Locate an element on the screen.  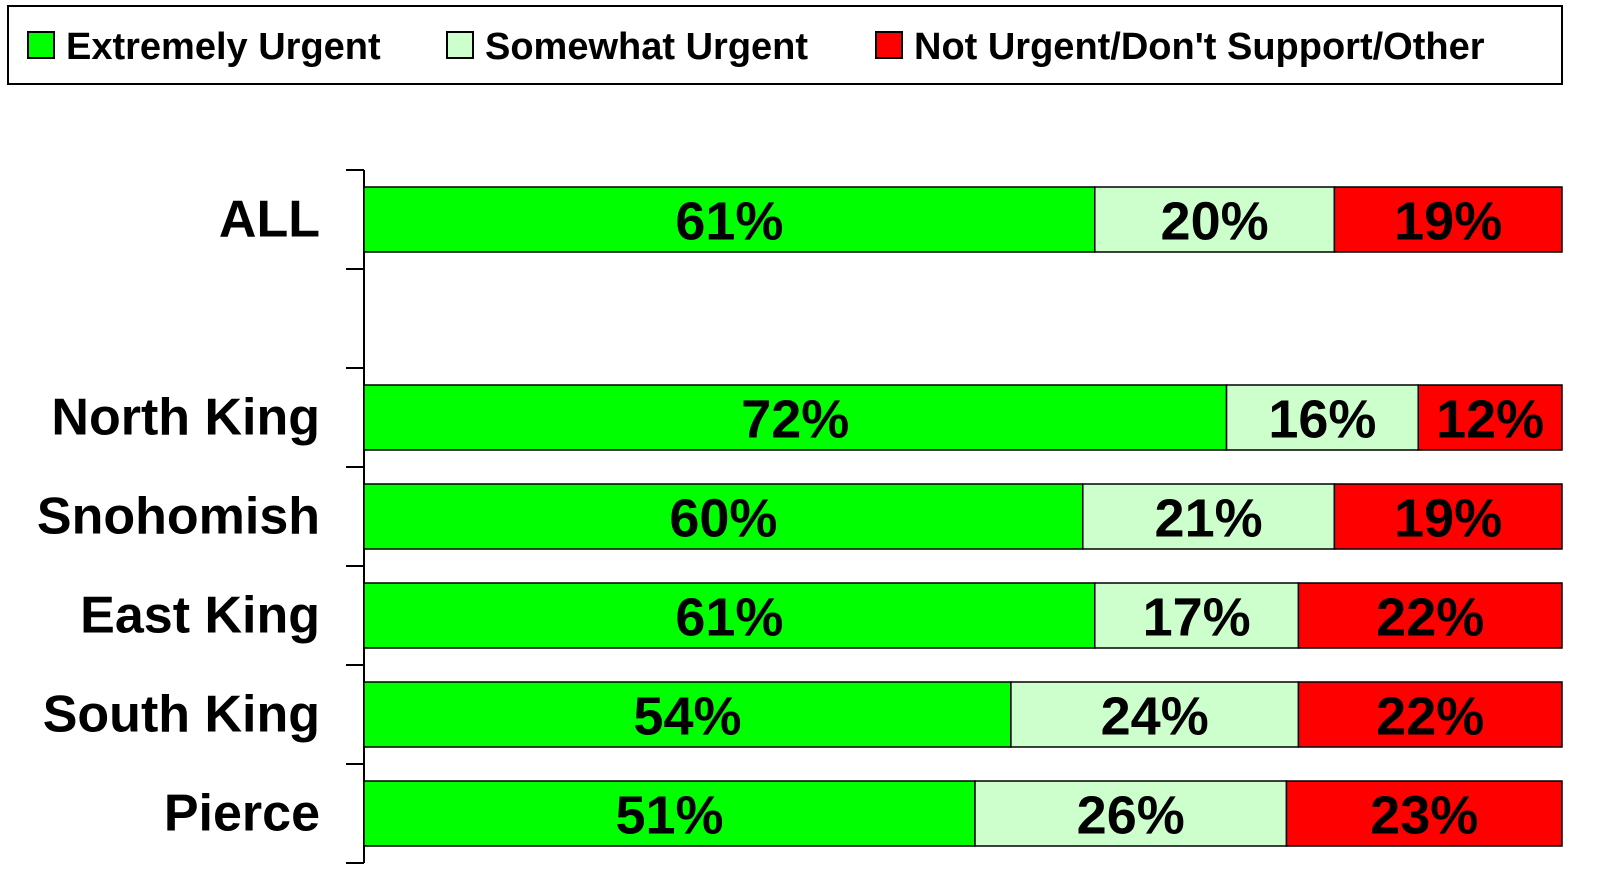
data-label: 16% is located at coordinates (1322, 420).